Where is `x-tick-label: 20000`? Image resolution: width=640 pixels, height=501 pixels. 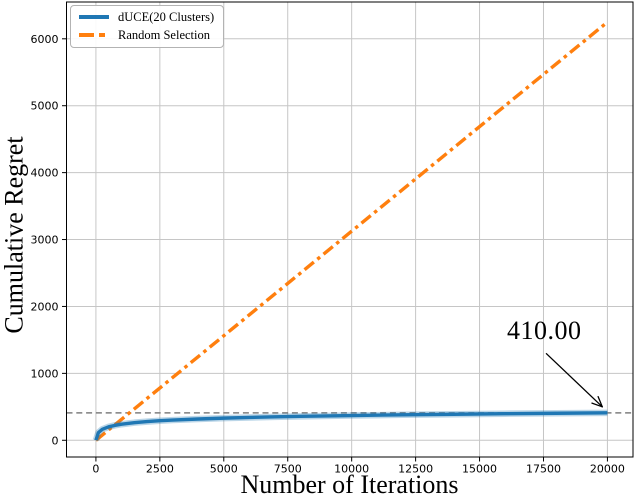 x-tick-label: 20000 is located at coordinates (607, 469).